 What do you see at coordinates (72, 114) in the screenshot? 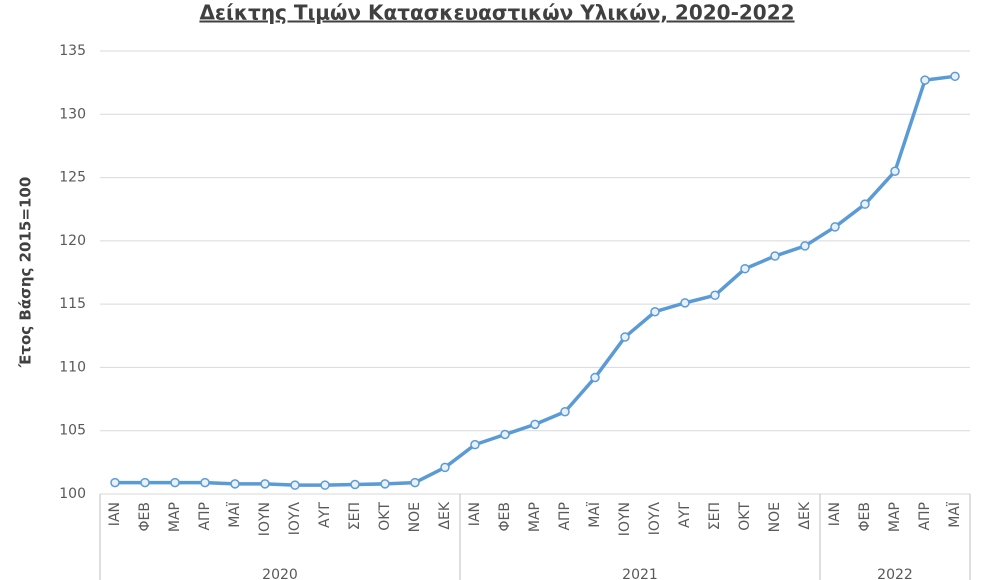
I see `y-tick-label: 130` at bounding box center [72, 114].